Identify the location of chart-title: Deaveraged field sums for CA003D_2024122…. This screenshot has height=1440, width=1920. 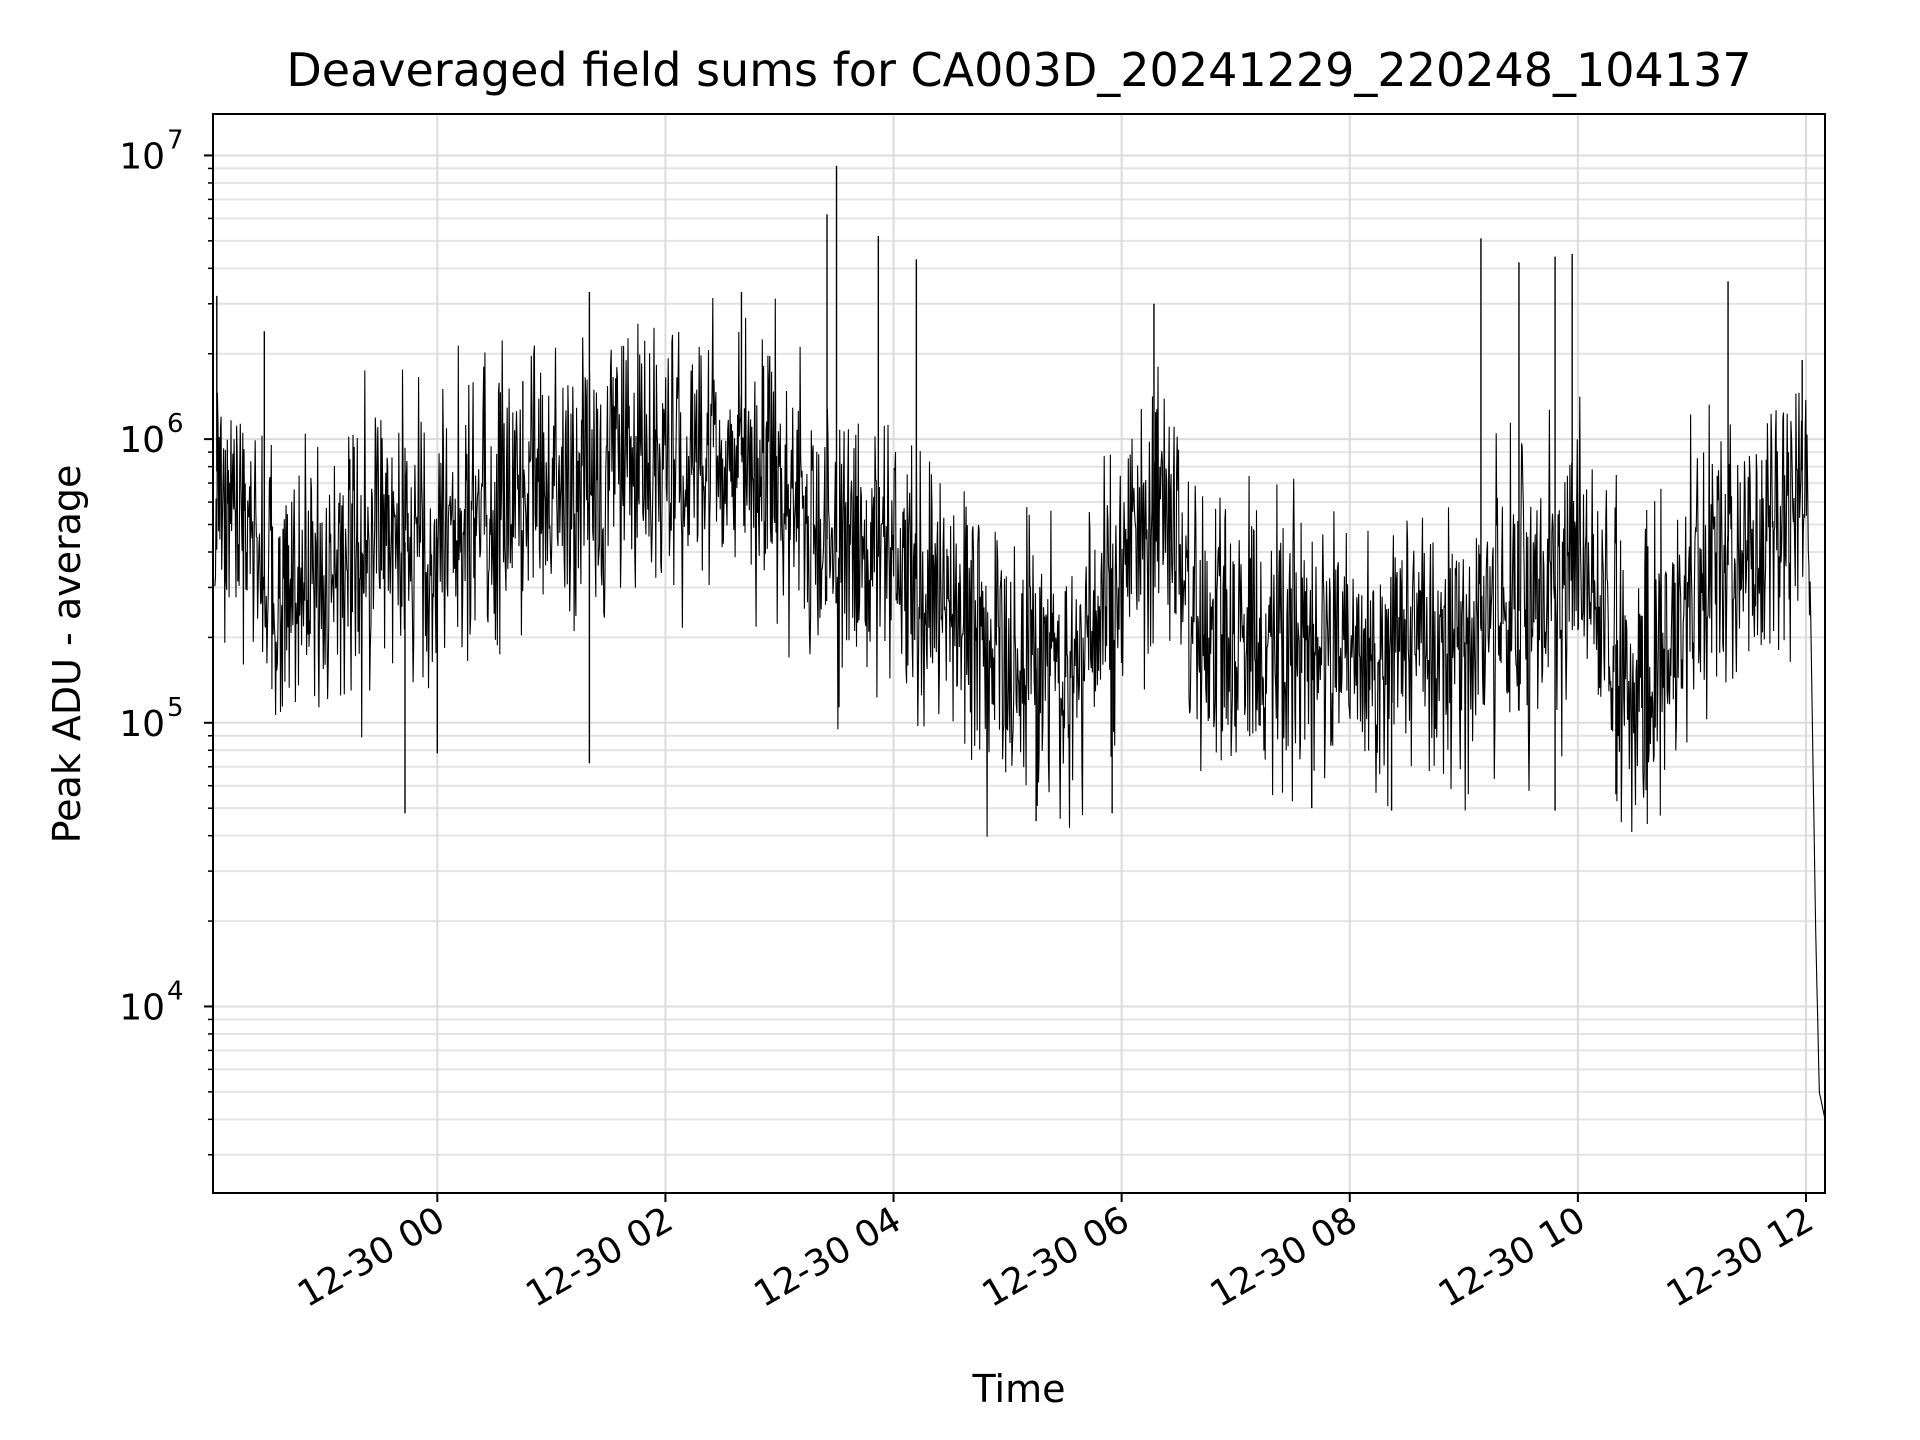
(1018, 70).